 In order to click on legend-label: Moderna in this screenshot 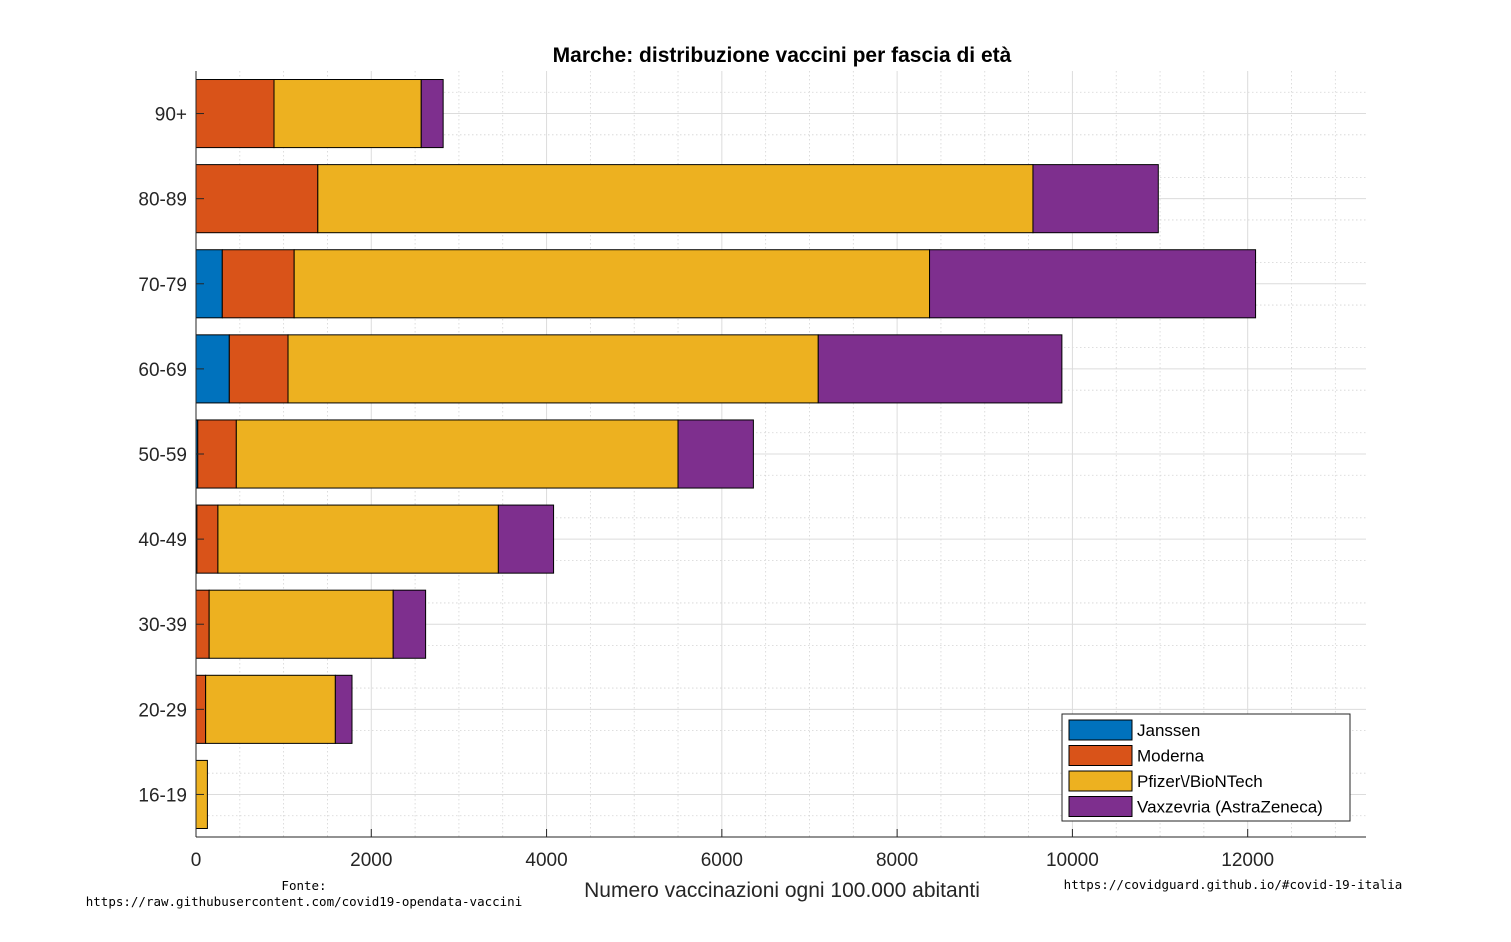, I will do `click(1171, 756)`.